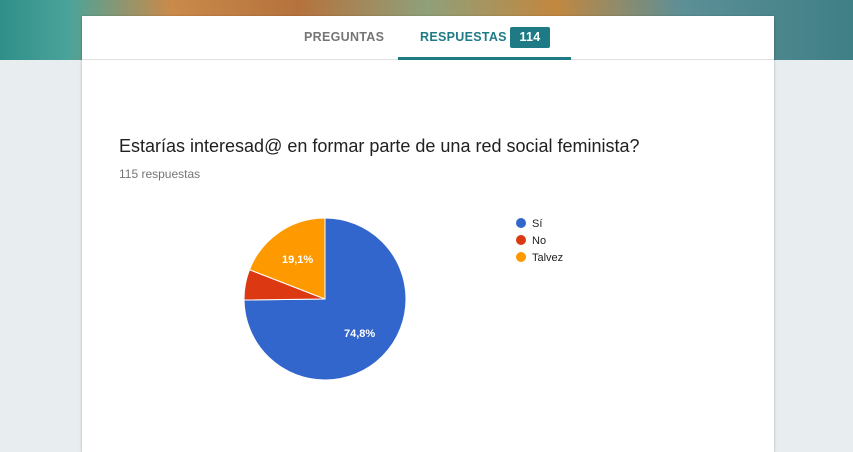 The height and width of the screenshot is (452, 853). I want to click on responses-count-badge: 114, so click(530, 37).